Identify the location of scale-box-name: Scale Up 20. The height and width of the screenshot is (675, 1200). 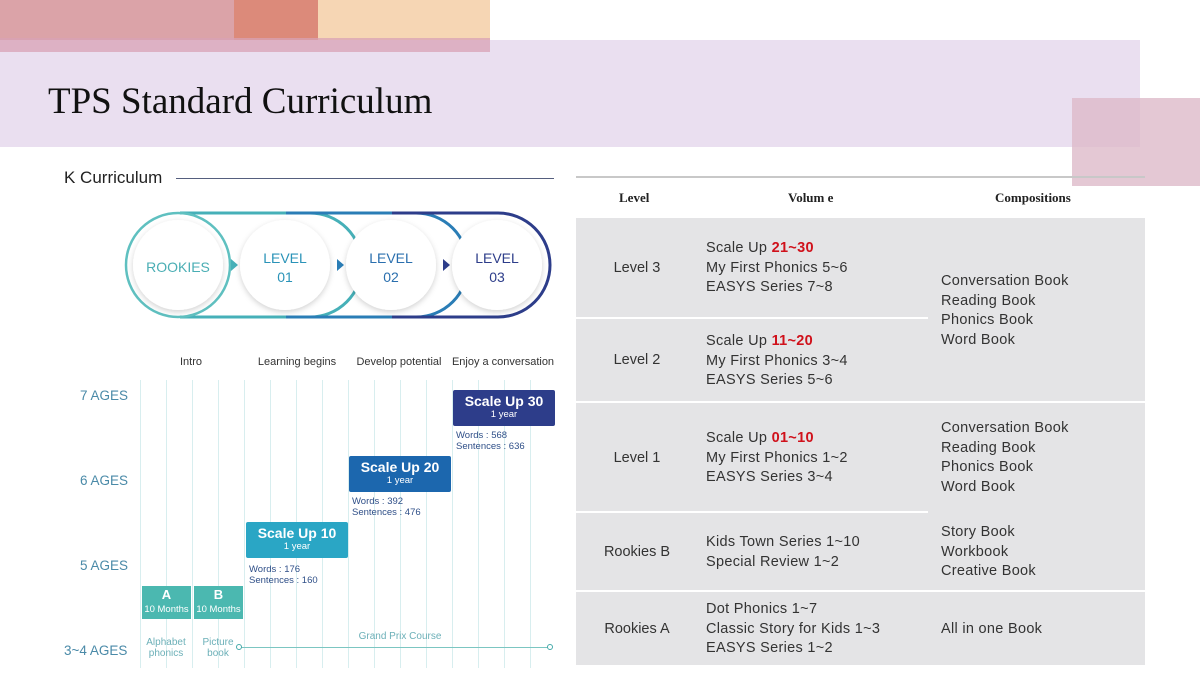
(400, 467).